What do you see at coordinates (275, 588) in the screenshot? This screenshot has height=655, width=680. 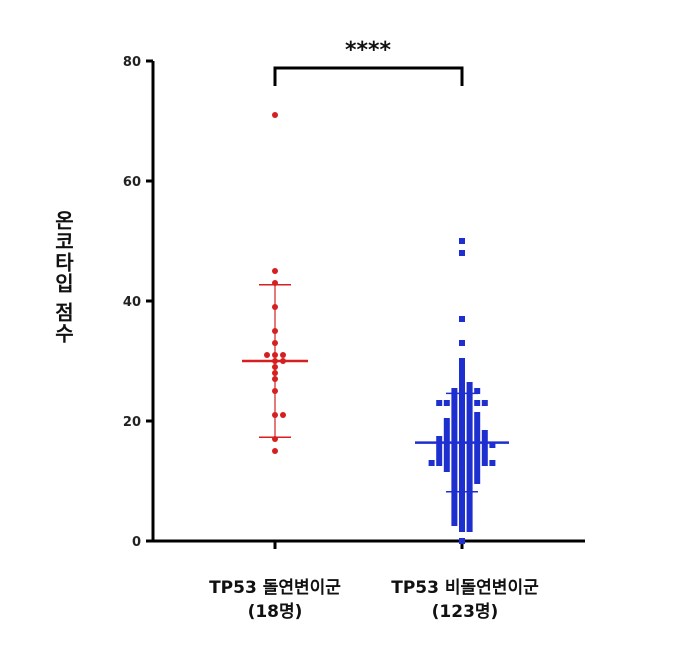 I see `category-label-mutant-line1: TP53 돌연변이군` at bounding box center [275, 588].